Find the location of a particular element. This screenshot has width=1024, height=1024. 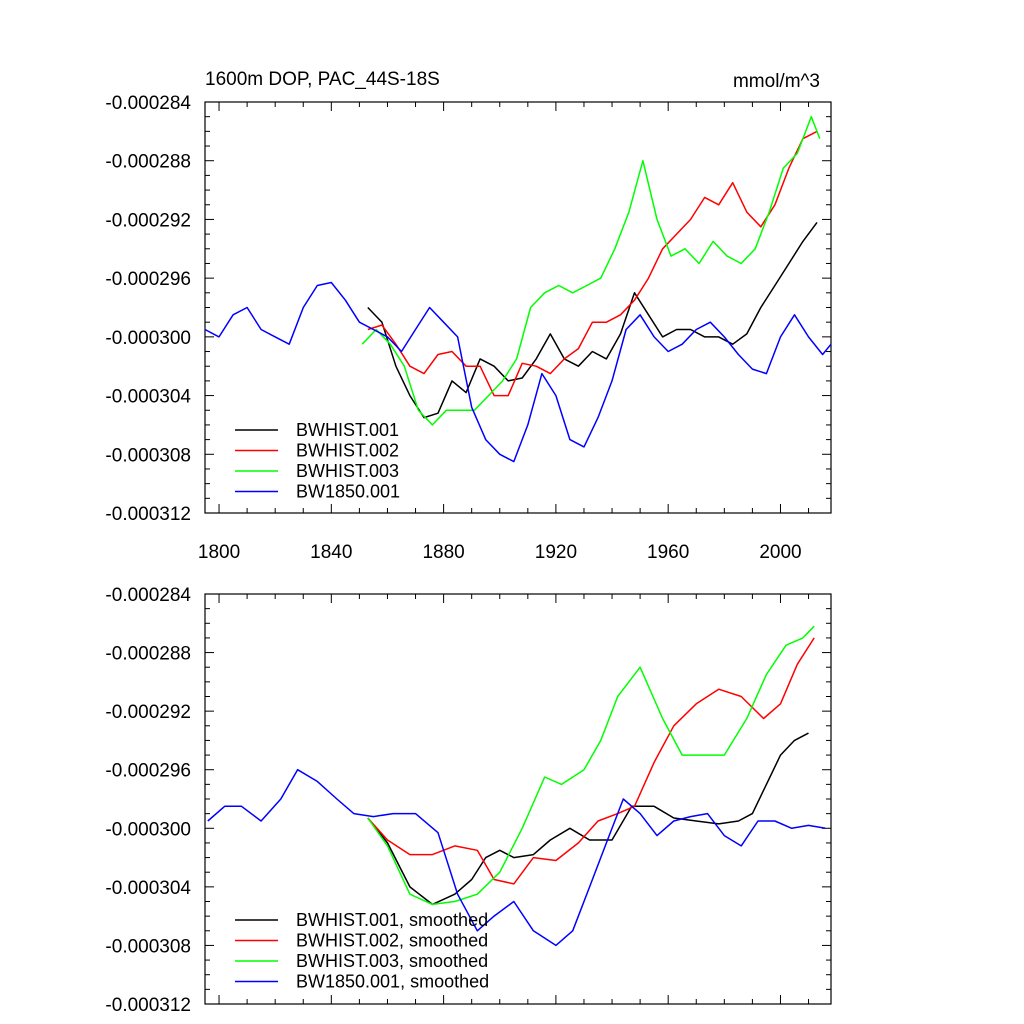

legend-label: BWHIST.003 is located at coordinates (347, 471).